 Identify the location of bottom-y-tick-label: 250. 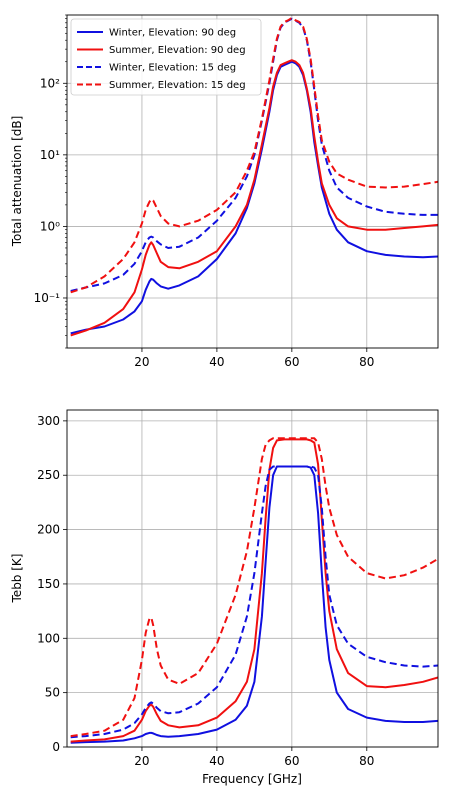
(48, 475).